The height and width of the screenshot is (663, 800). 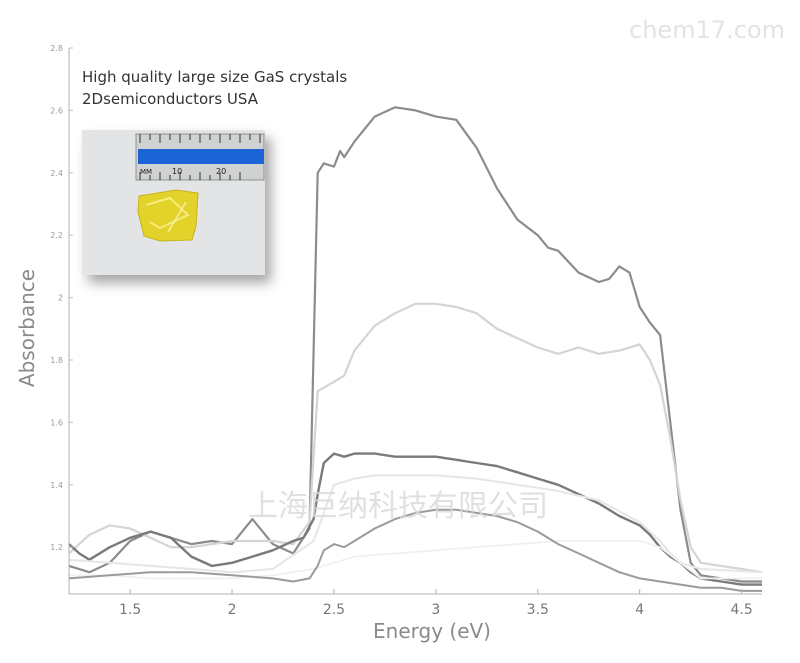 What do you see at coordinates (56, 235) in the screenshot?
I see `y-tick-label: 2.2` at bounding box center [56, 235].